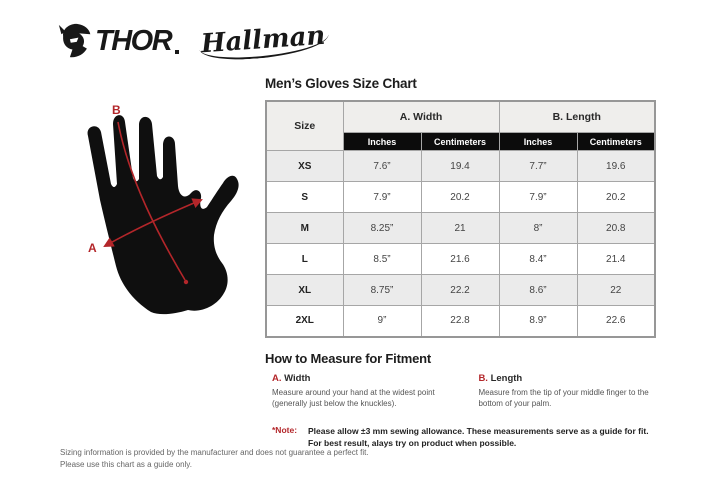  I want to click on fitment-width-letter: A., so click(277, 378).